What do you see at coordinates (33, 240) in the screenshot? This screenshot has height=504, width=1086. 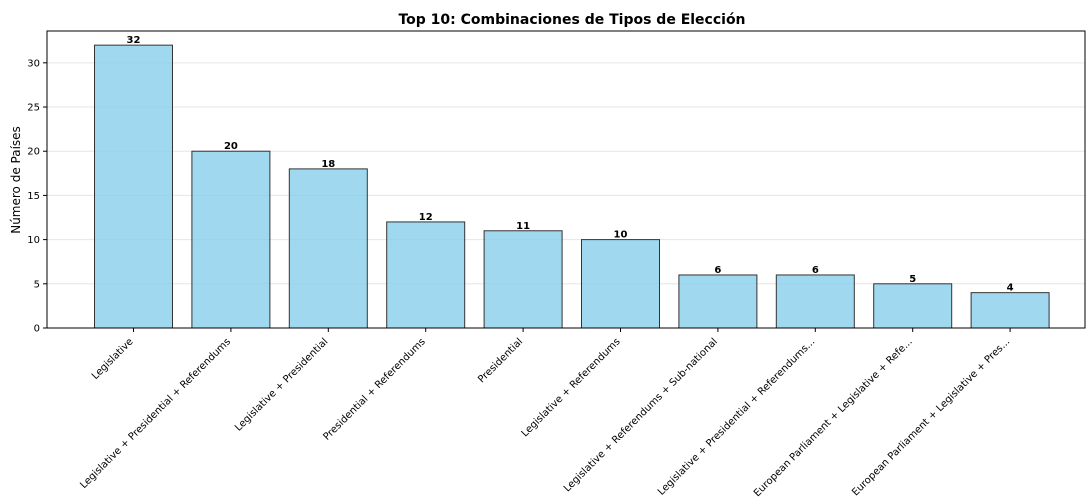 I see `y-tick-label: 10` at bounding box center [33, 240].